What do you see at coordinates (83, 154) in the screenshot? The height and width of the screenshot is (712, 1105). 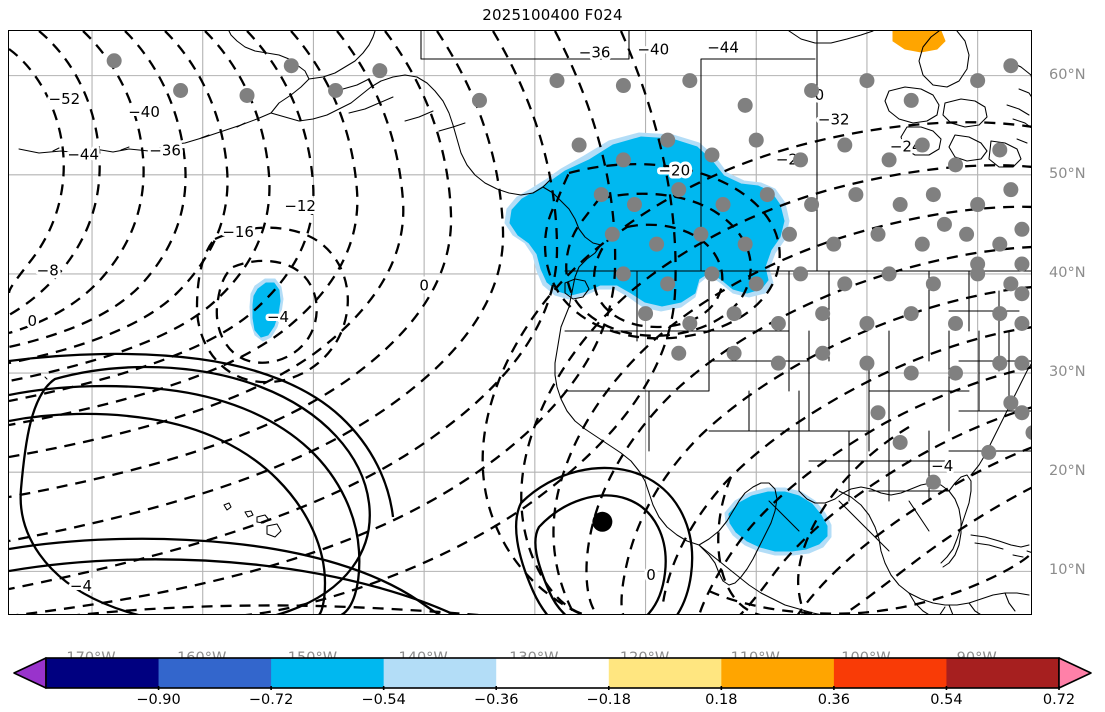 I see `contour-label: −44` at bounding box center [83, 154].